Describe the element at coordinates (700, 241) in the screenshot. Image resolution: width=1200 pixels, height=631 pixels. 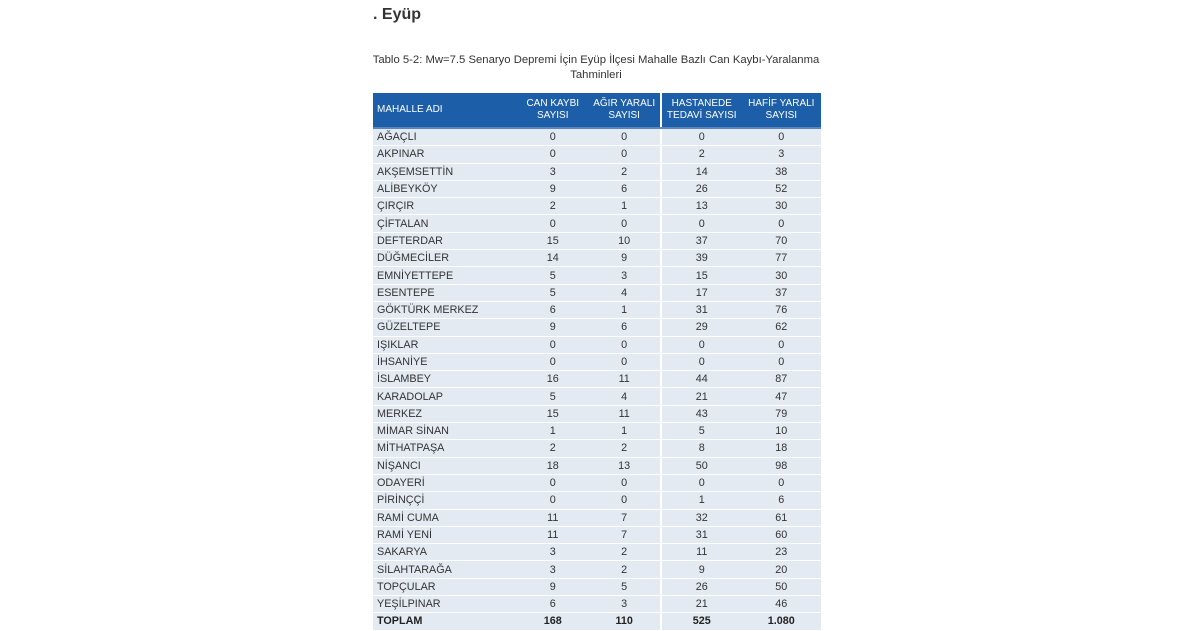
I see `hastanede-cell: 37` at that location.